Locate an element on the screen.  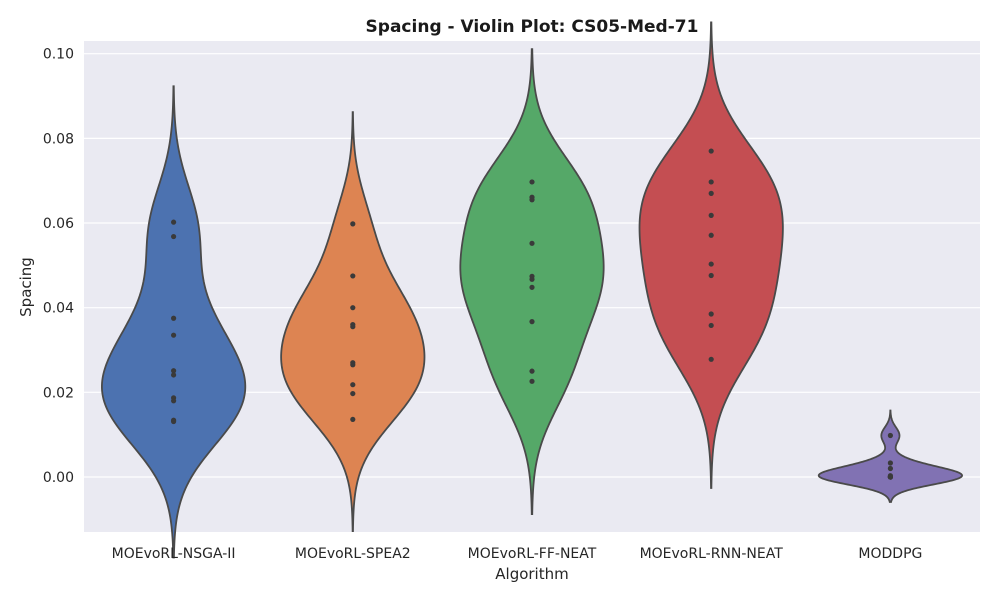
y-tick-label: 0.02 is located at coordinates (58, 393).